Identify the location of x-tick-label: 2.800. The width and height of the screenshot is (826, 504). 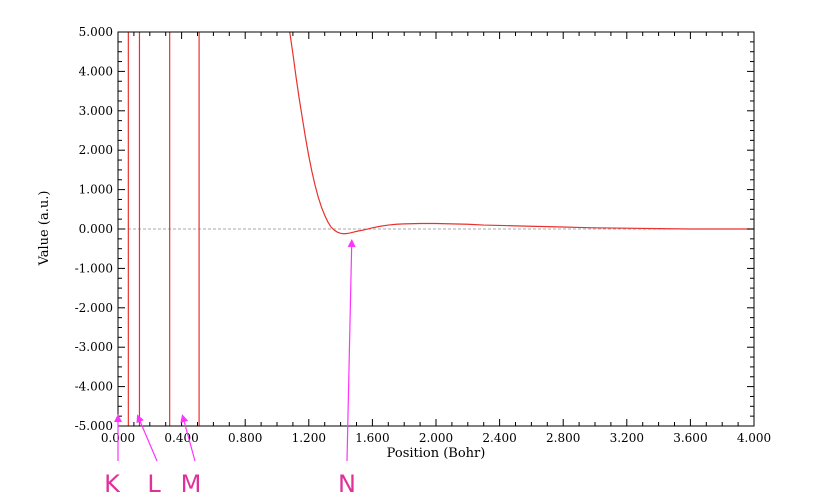
(563, 438).